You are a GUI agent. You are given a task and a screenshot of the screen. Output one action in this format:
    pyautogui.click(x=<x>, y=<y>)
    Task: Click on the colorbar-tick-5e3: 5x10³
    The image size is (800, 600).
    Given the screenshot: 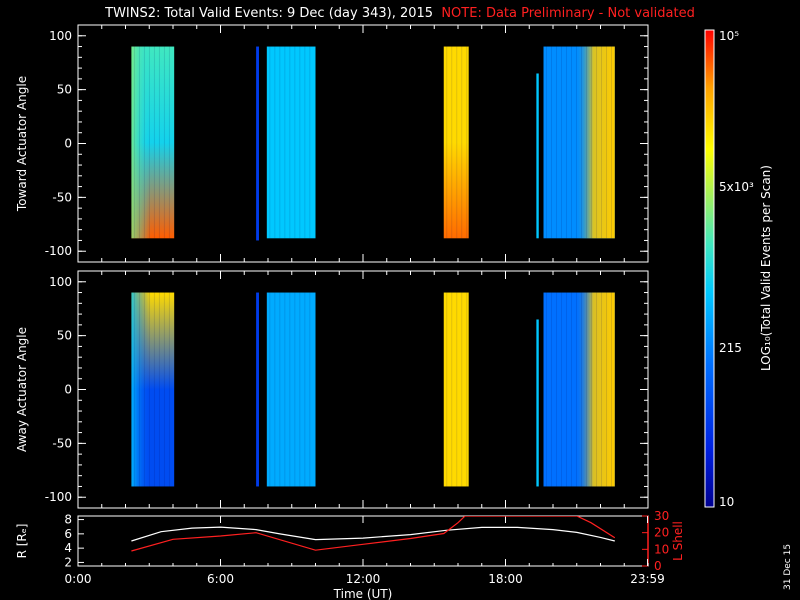 What is the action you would take?
    pyautogui.click(x=736, y=187)
    